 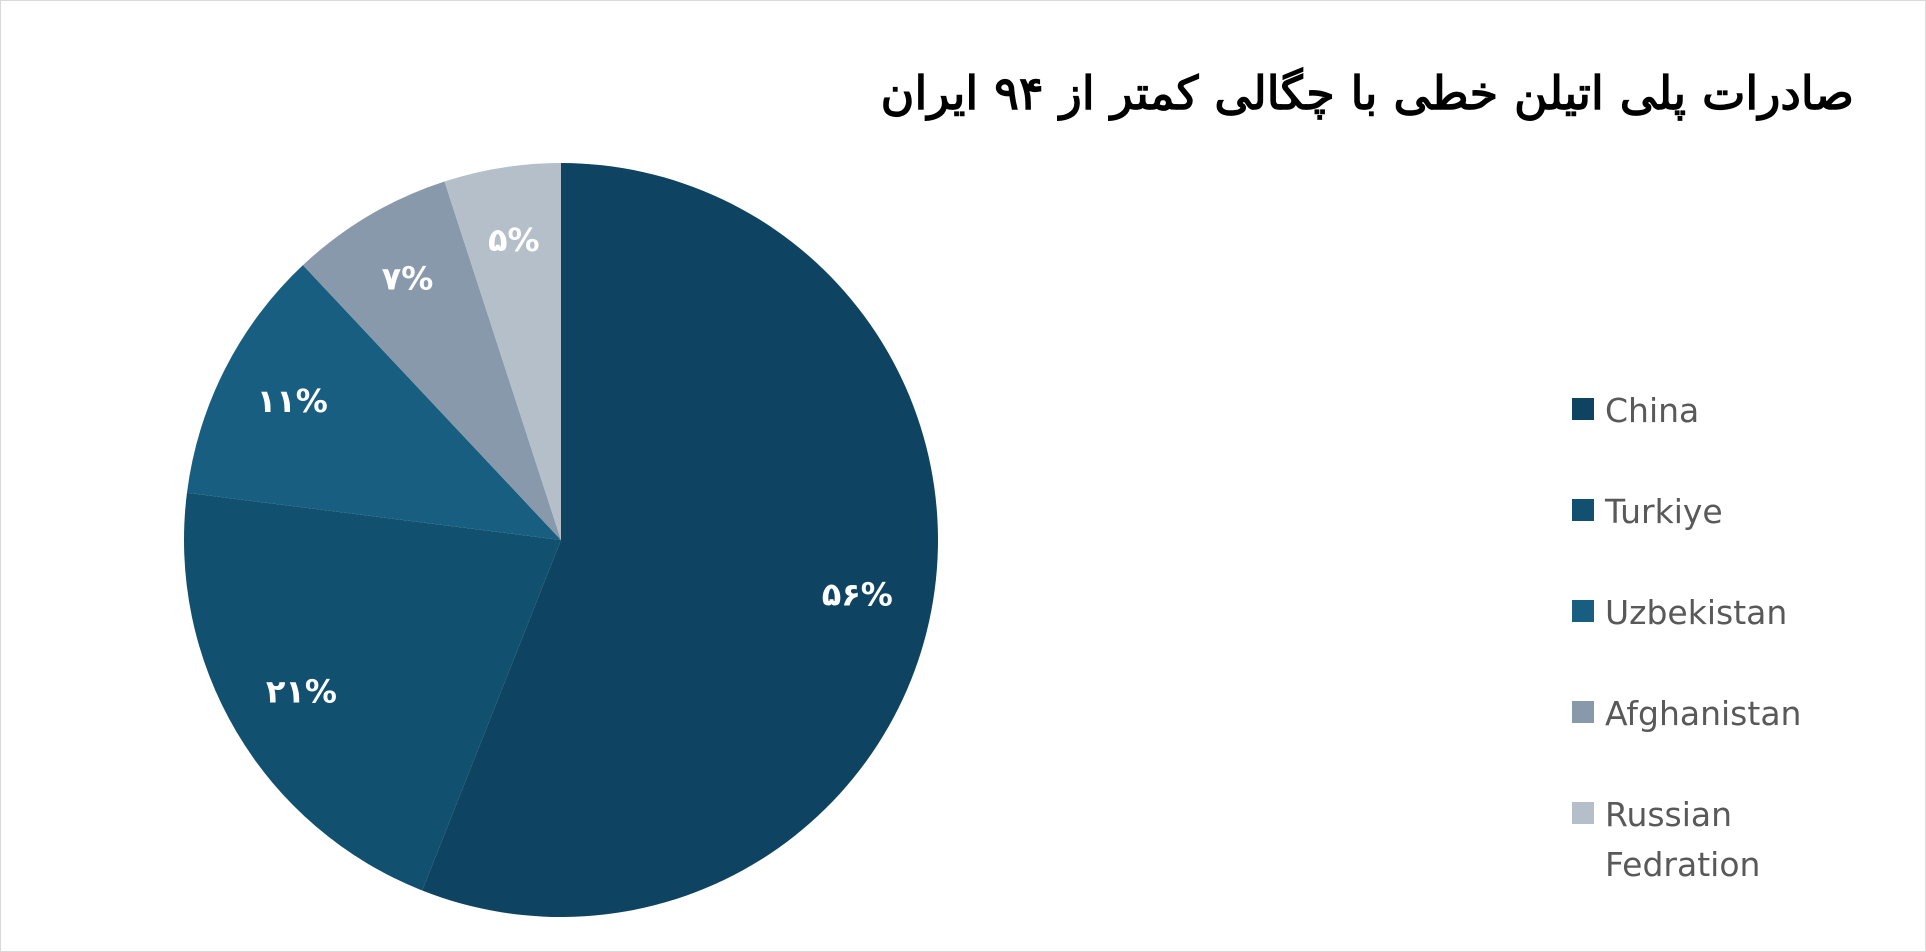 I want to click on legend-label: Uzbekistan, so click(x=1696, y=612).